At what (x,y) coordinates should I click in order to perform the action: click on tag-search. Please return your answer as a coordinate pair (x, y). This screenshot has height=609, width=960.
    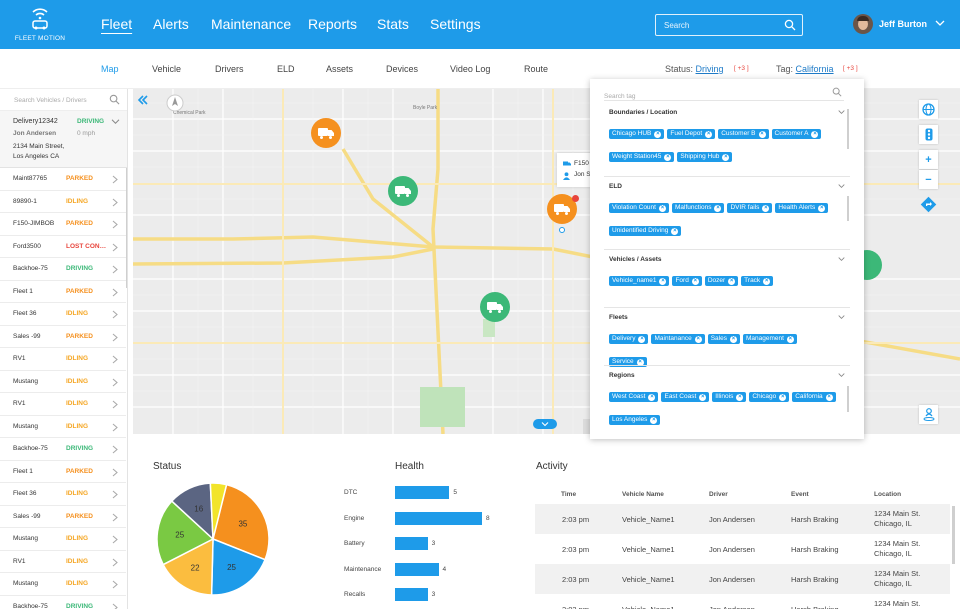
    Looking at the image, I should click on (724, 94).